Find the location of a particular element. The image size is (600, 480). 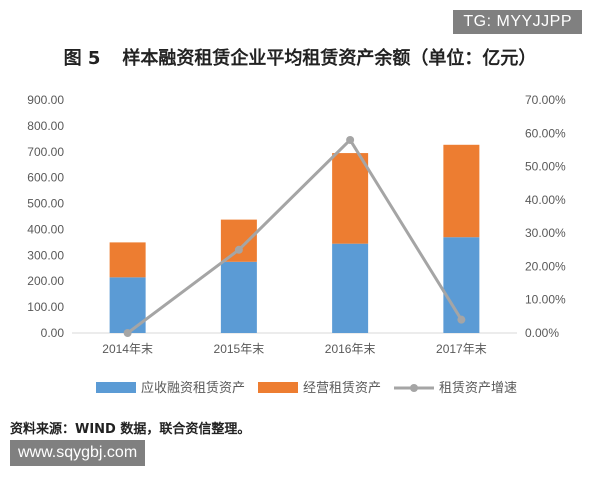

legend-swatch-financing is located at coordinates (116, 387).